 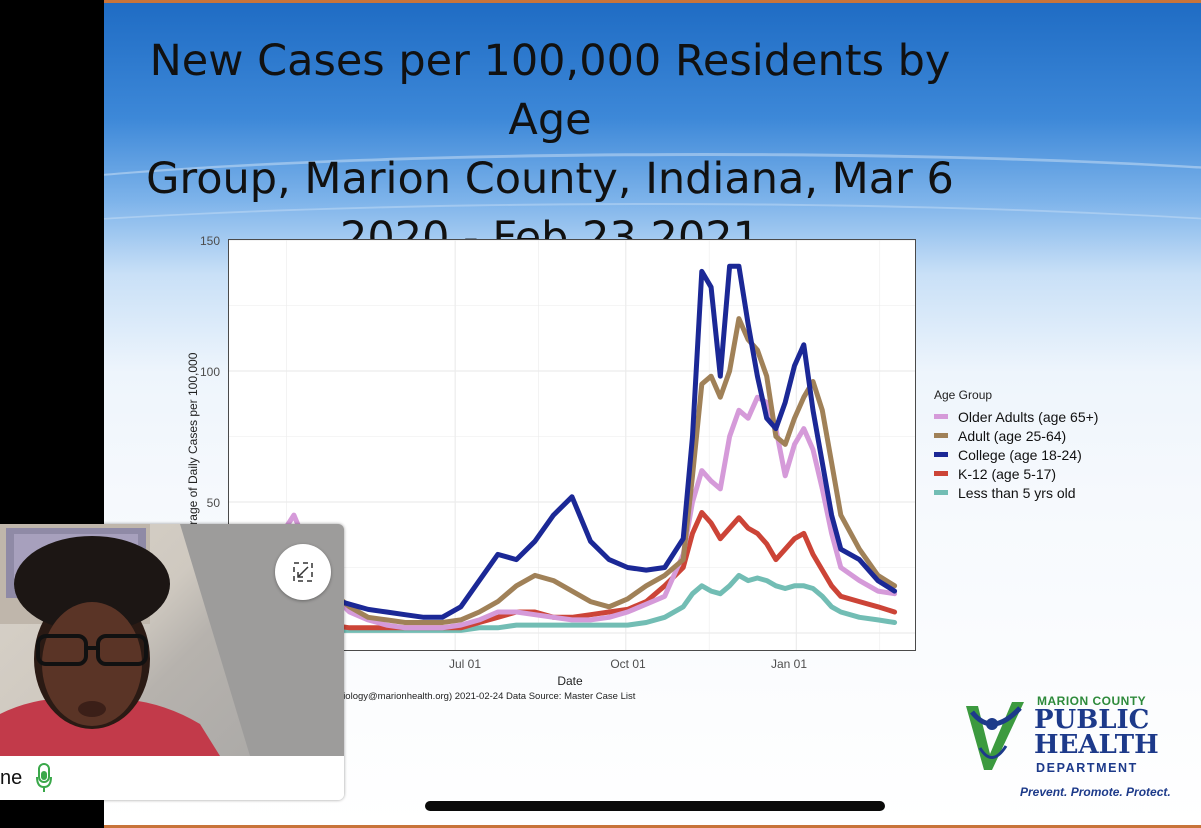 I want to click on x-tick-label: Jul 01, so click(x=465, y=664).